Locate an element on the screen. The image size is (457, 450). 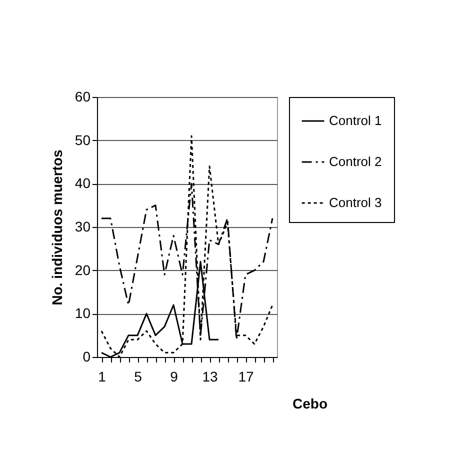
y-tick-label: 0 is located at coordinates (86, 356).